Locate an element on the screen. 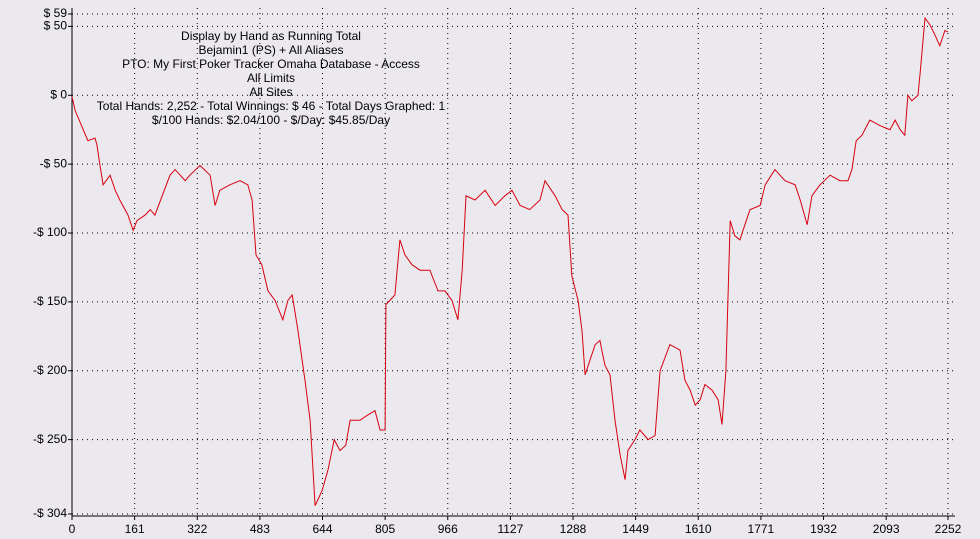 The width and height of the screenshot is (980, 539). y-tick-label: -$ 200 is located at coordinates (50, 370).